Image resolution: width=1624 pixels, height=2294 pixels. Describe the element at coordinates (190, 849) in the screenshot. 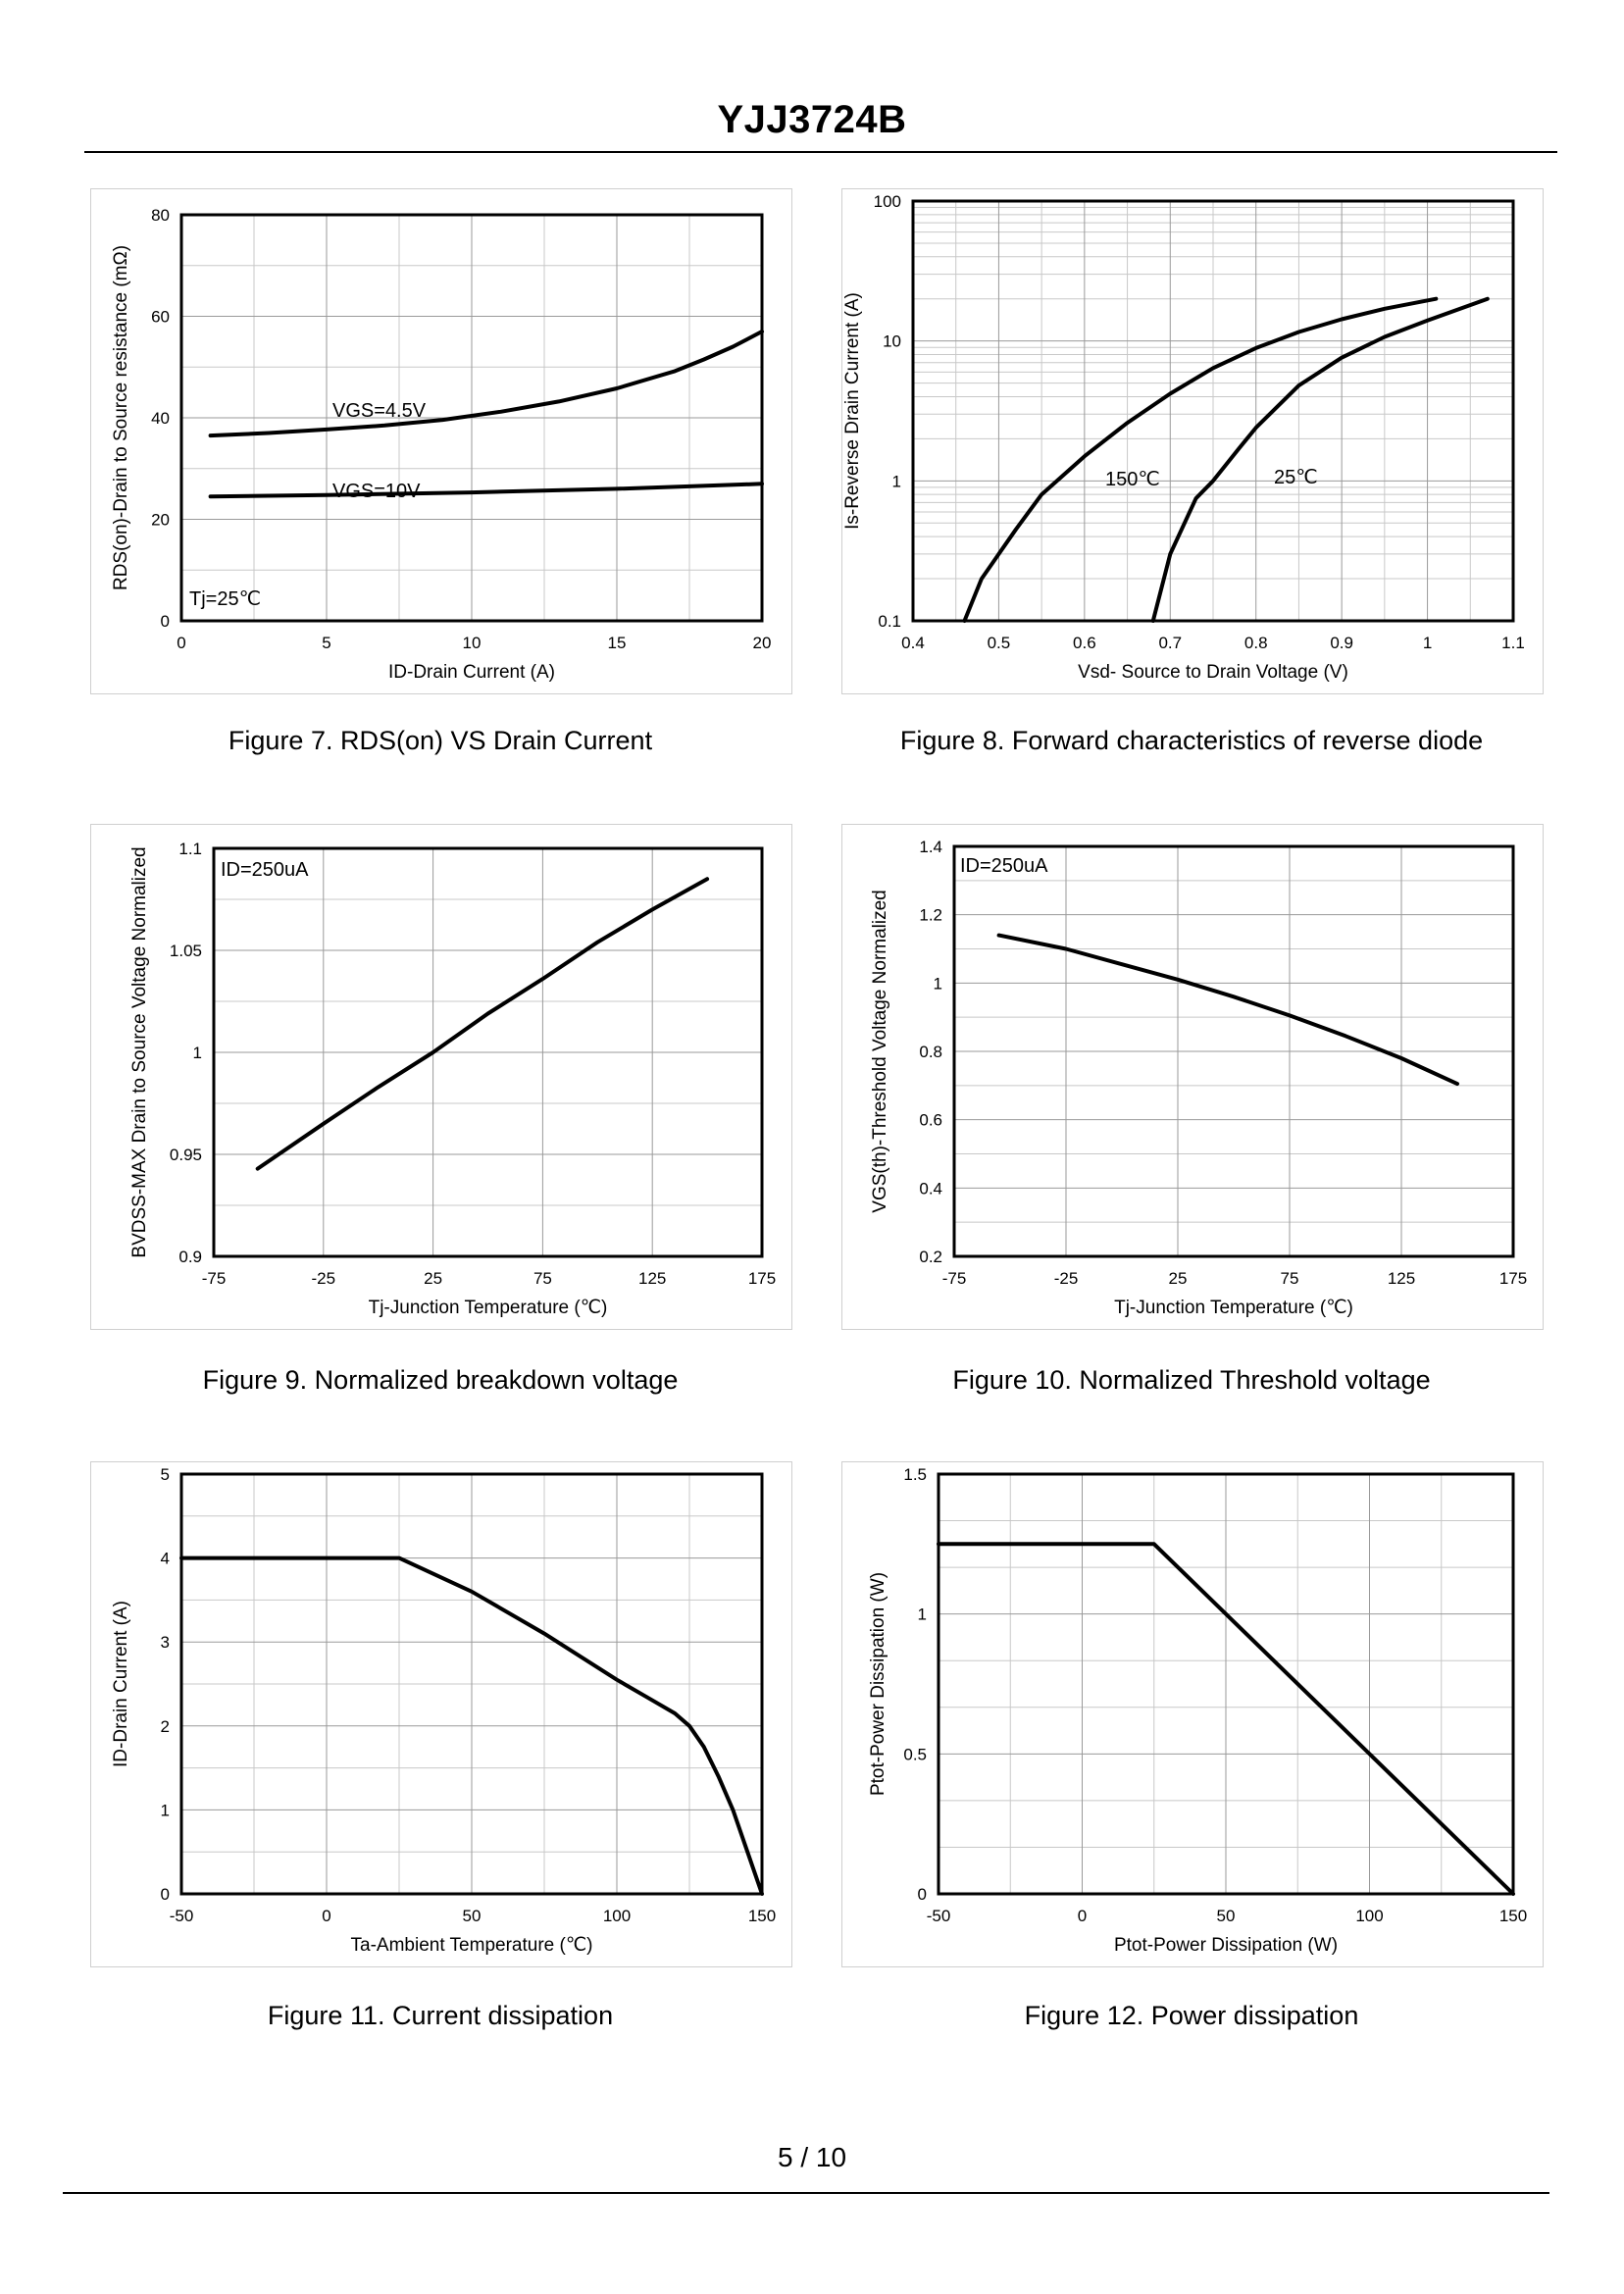

I see `fig9-y-tick-label: 1.1` at that location.